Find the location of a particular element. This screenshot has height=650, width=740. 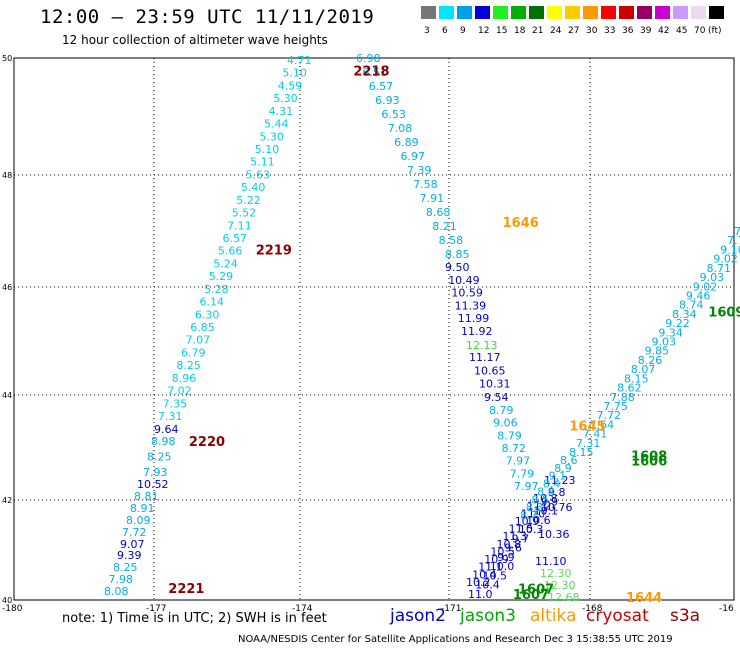

time-label: 1646 is located at coordinates (521, 223).